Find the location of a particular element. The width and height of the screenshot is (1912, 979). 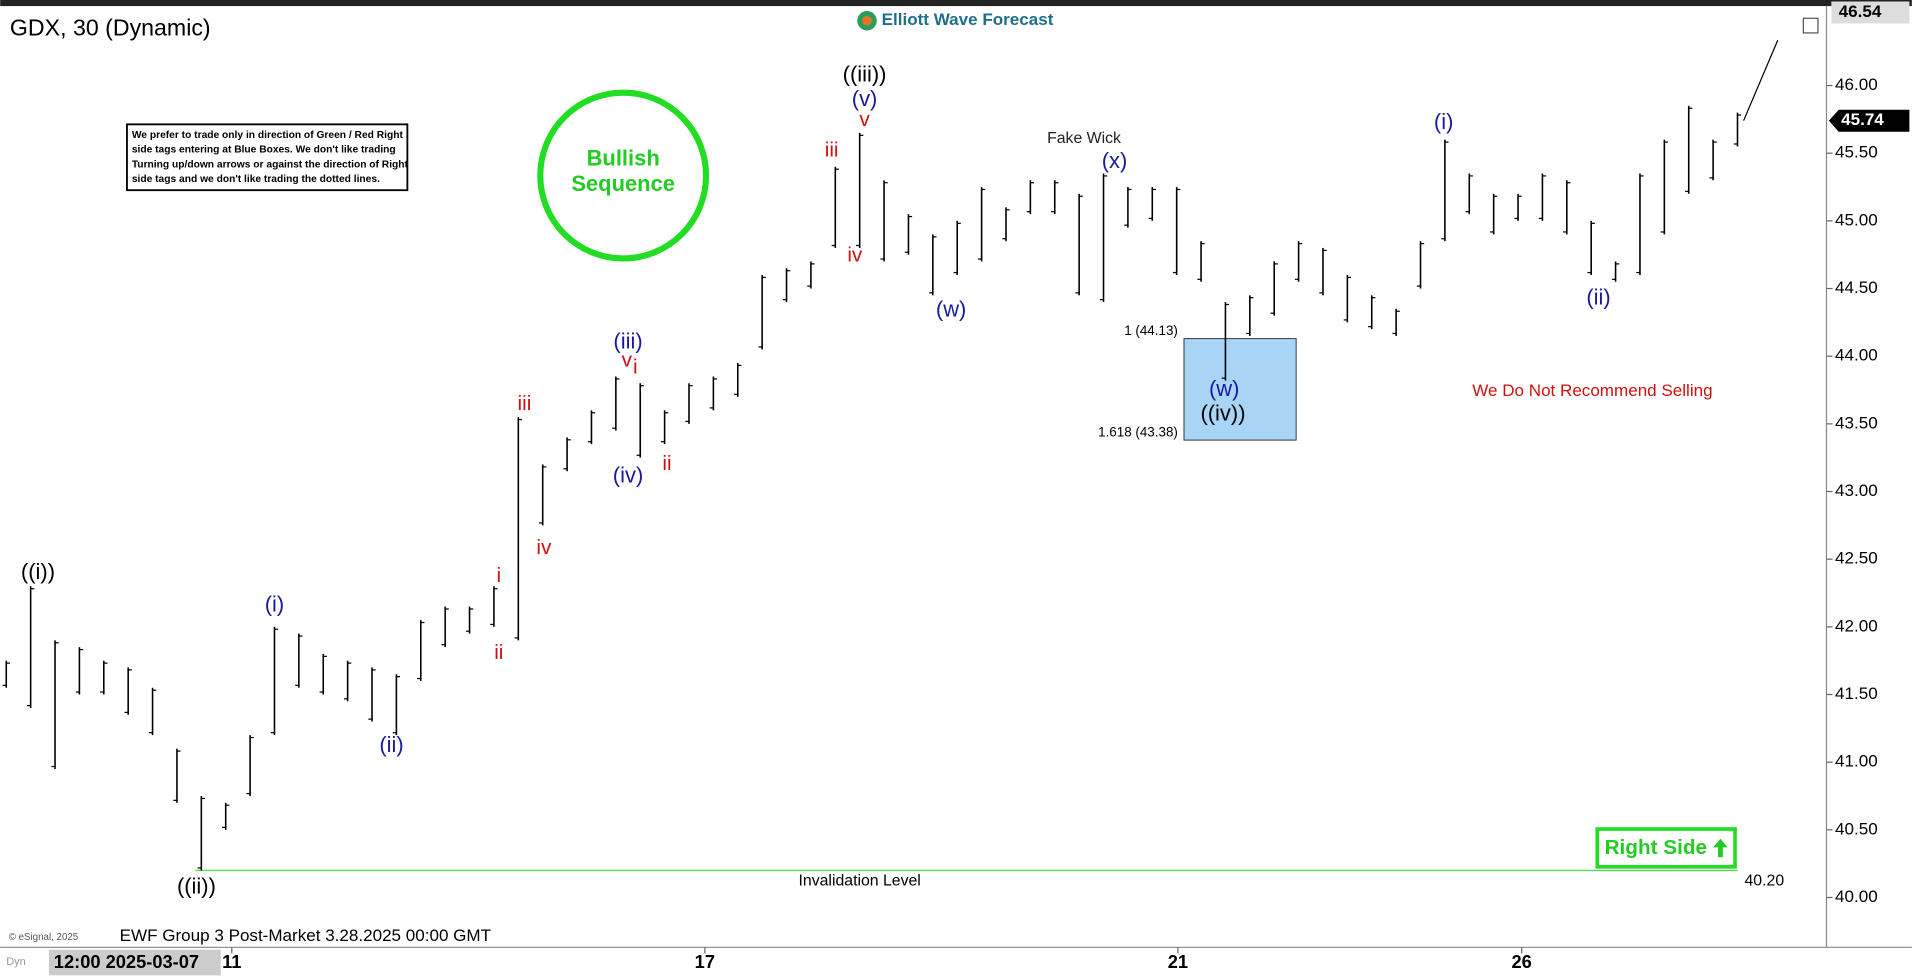

y-tick-label: 46.00 is located at coordinates (1856, 84).